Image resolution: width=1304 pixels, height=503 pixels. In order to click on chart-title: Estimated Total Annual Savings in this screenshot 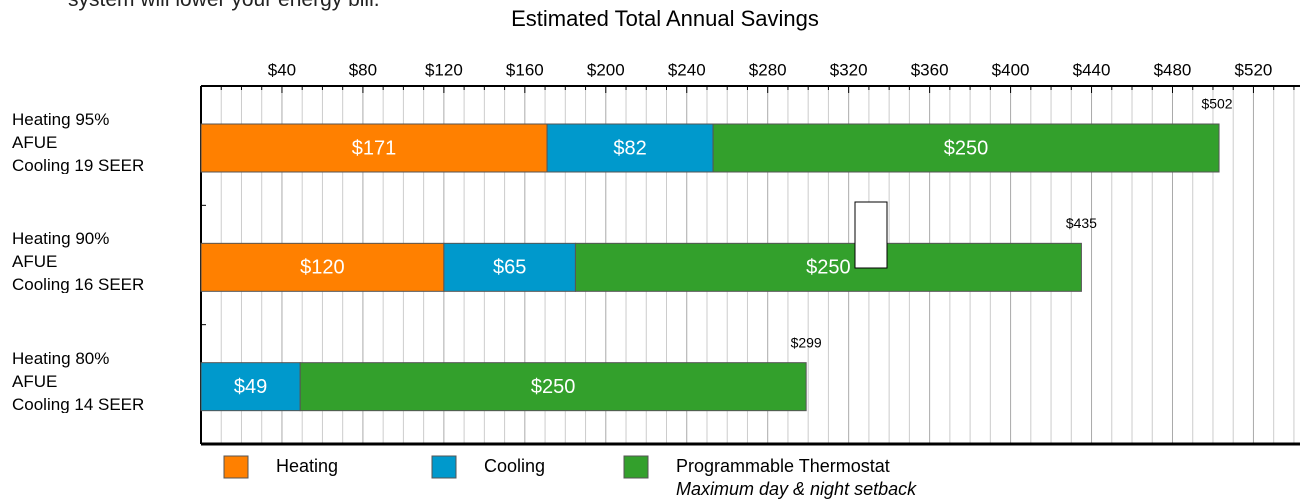, I will do `click(665, 18)`.